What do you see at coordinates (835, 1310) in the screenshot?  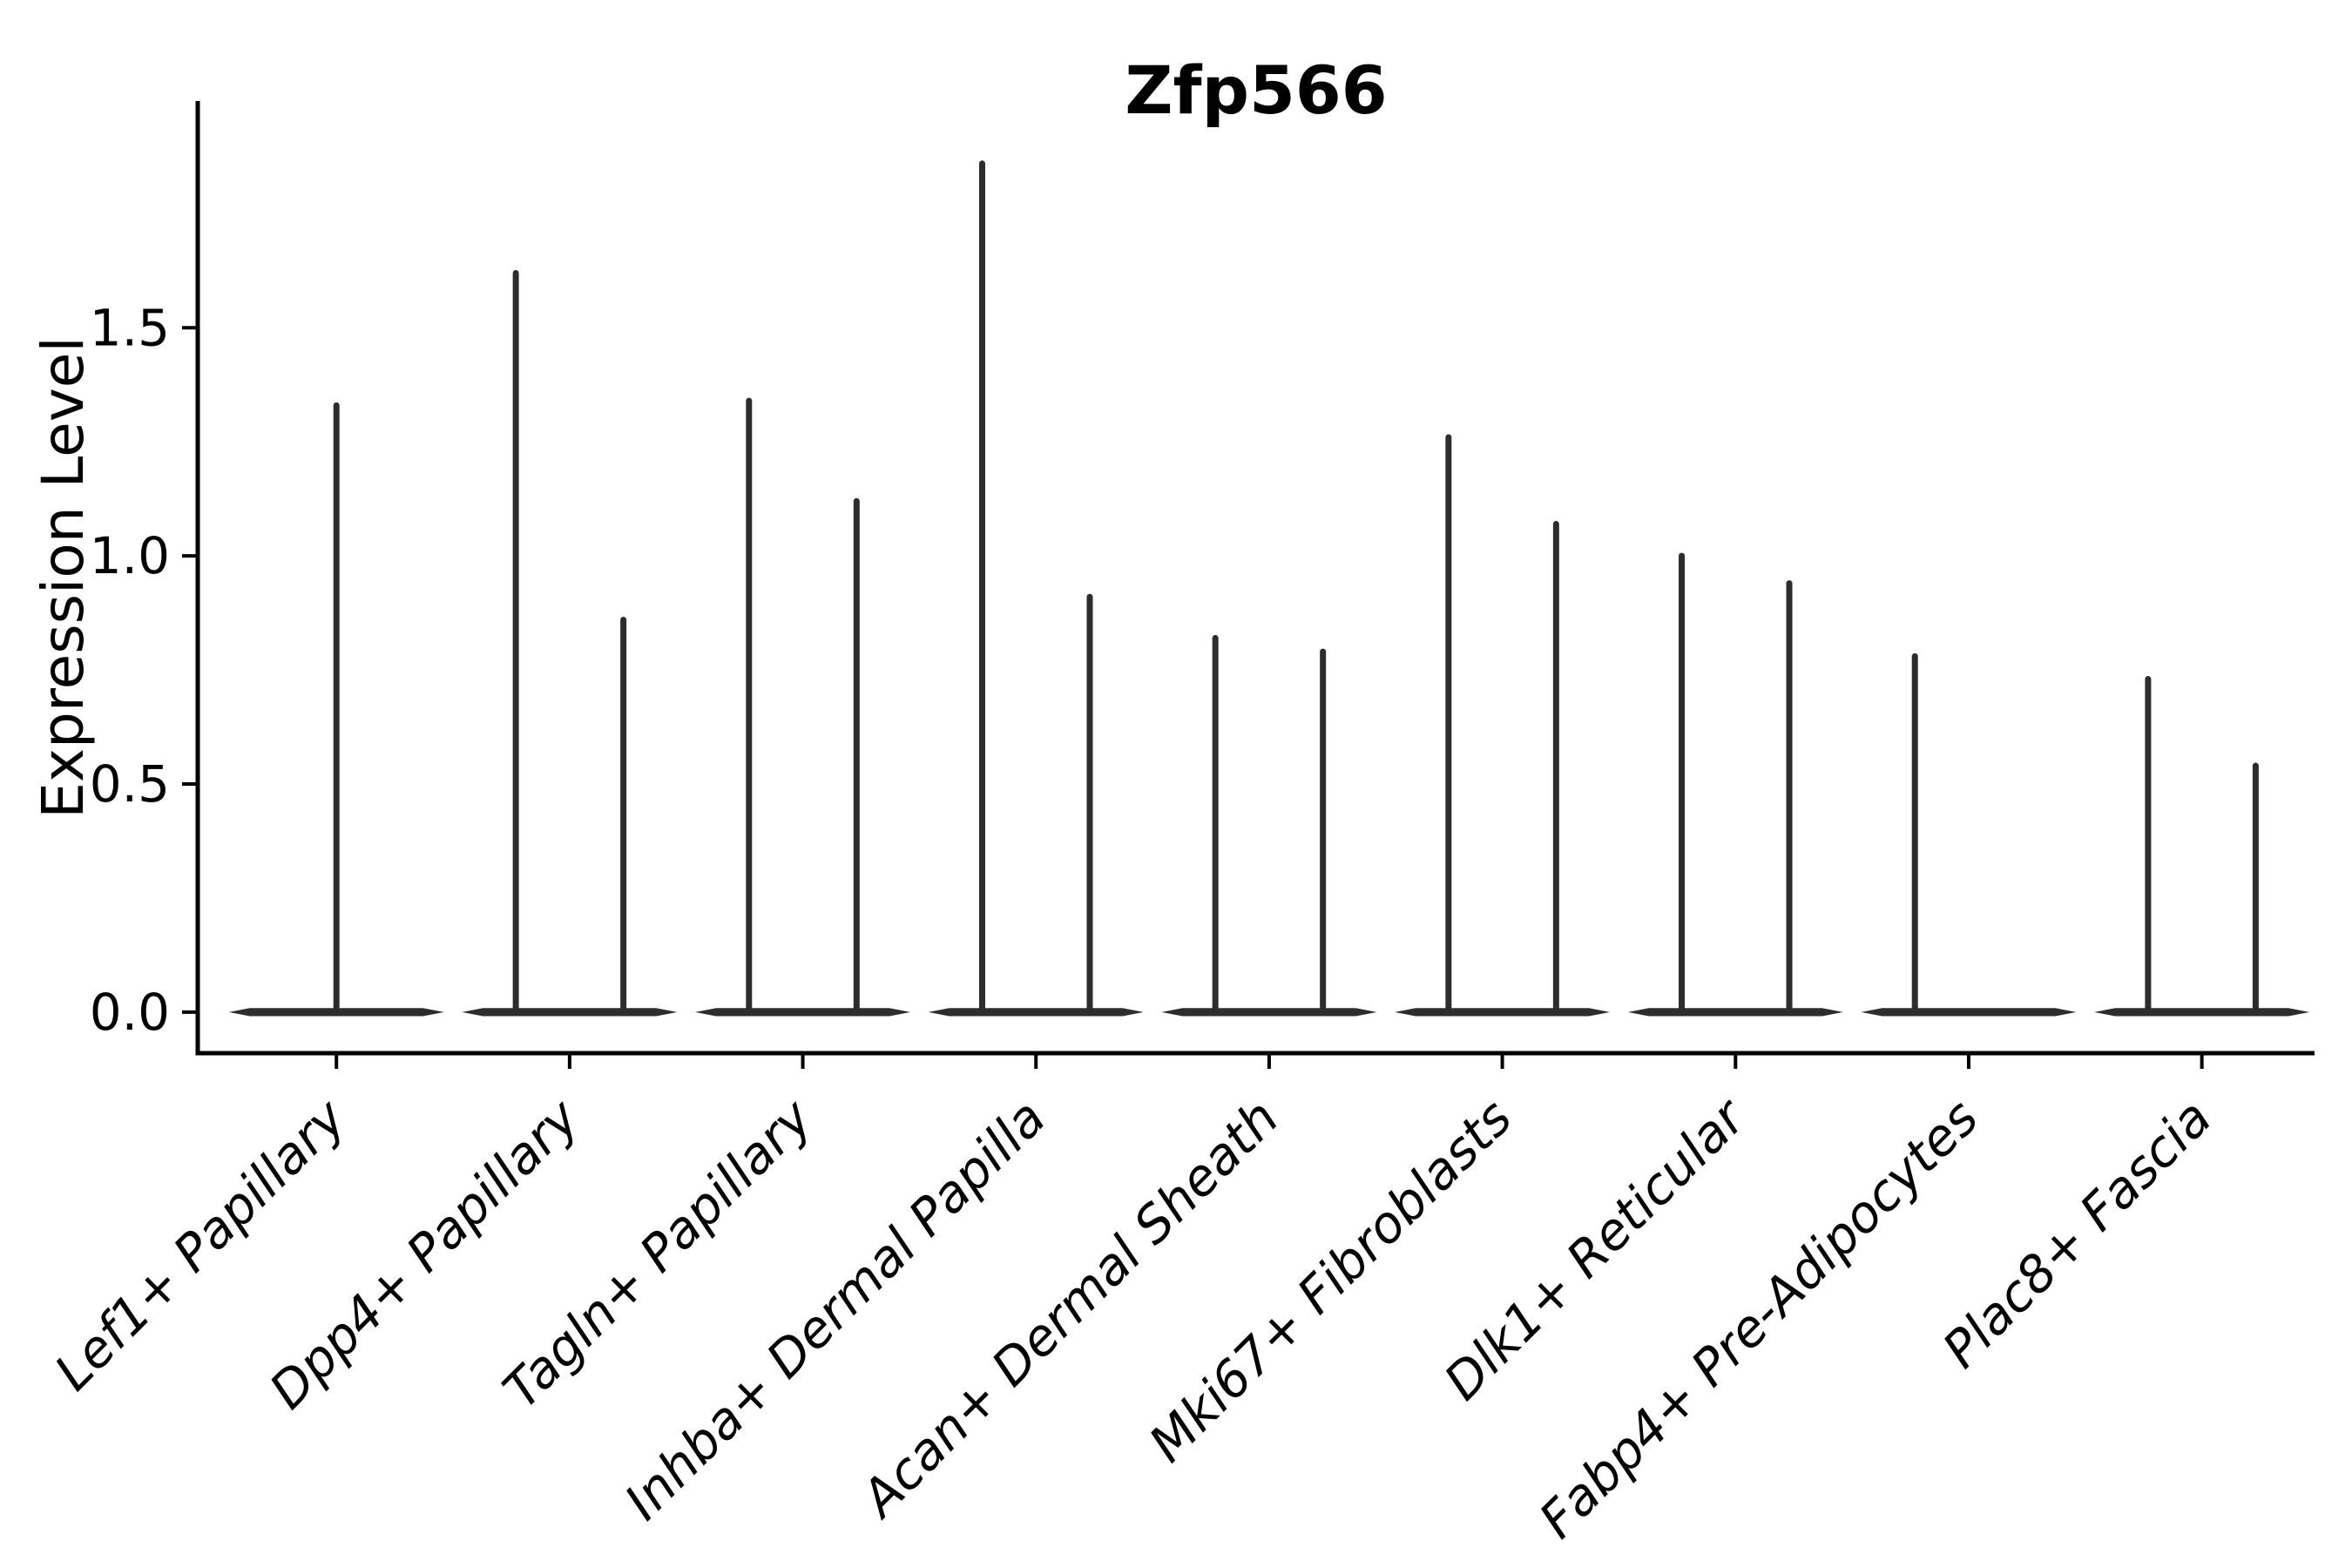 I see `x-tick-label: Inhba+ Dermal Papilla` at bounding box center [835, 1310].